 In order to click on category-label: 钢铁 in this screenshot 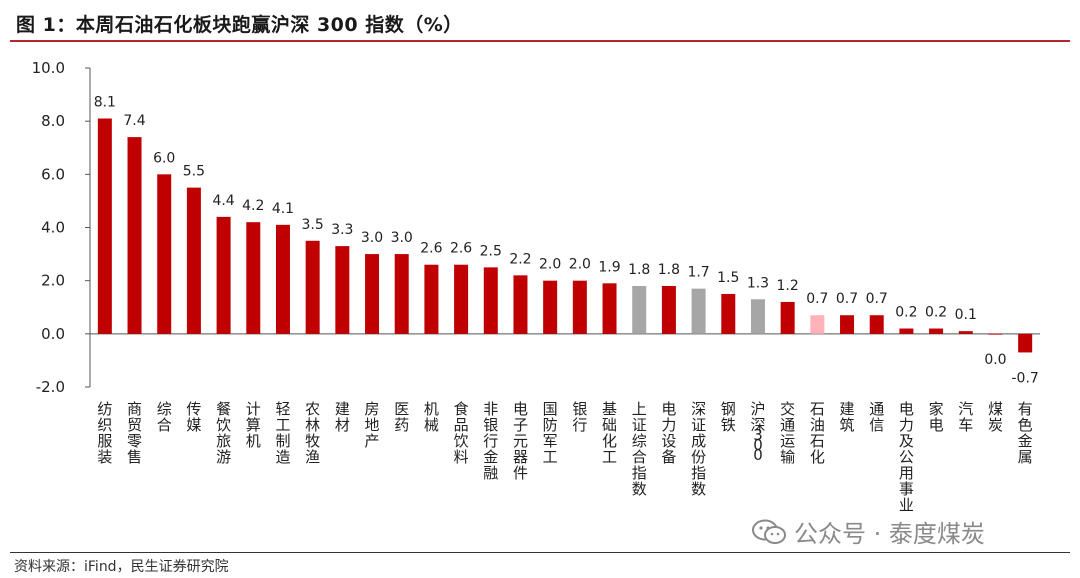, I will do `click(728, 417)`.